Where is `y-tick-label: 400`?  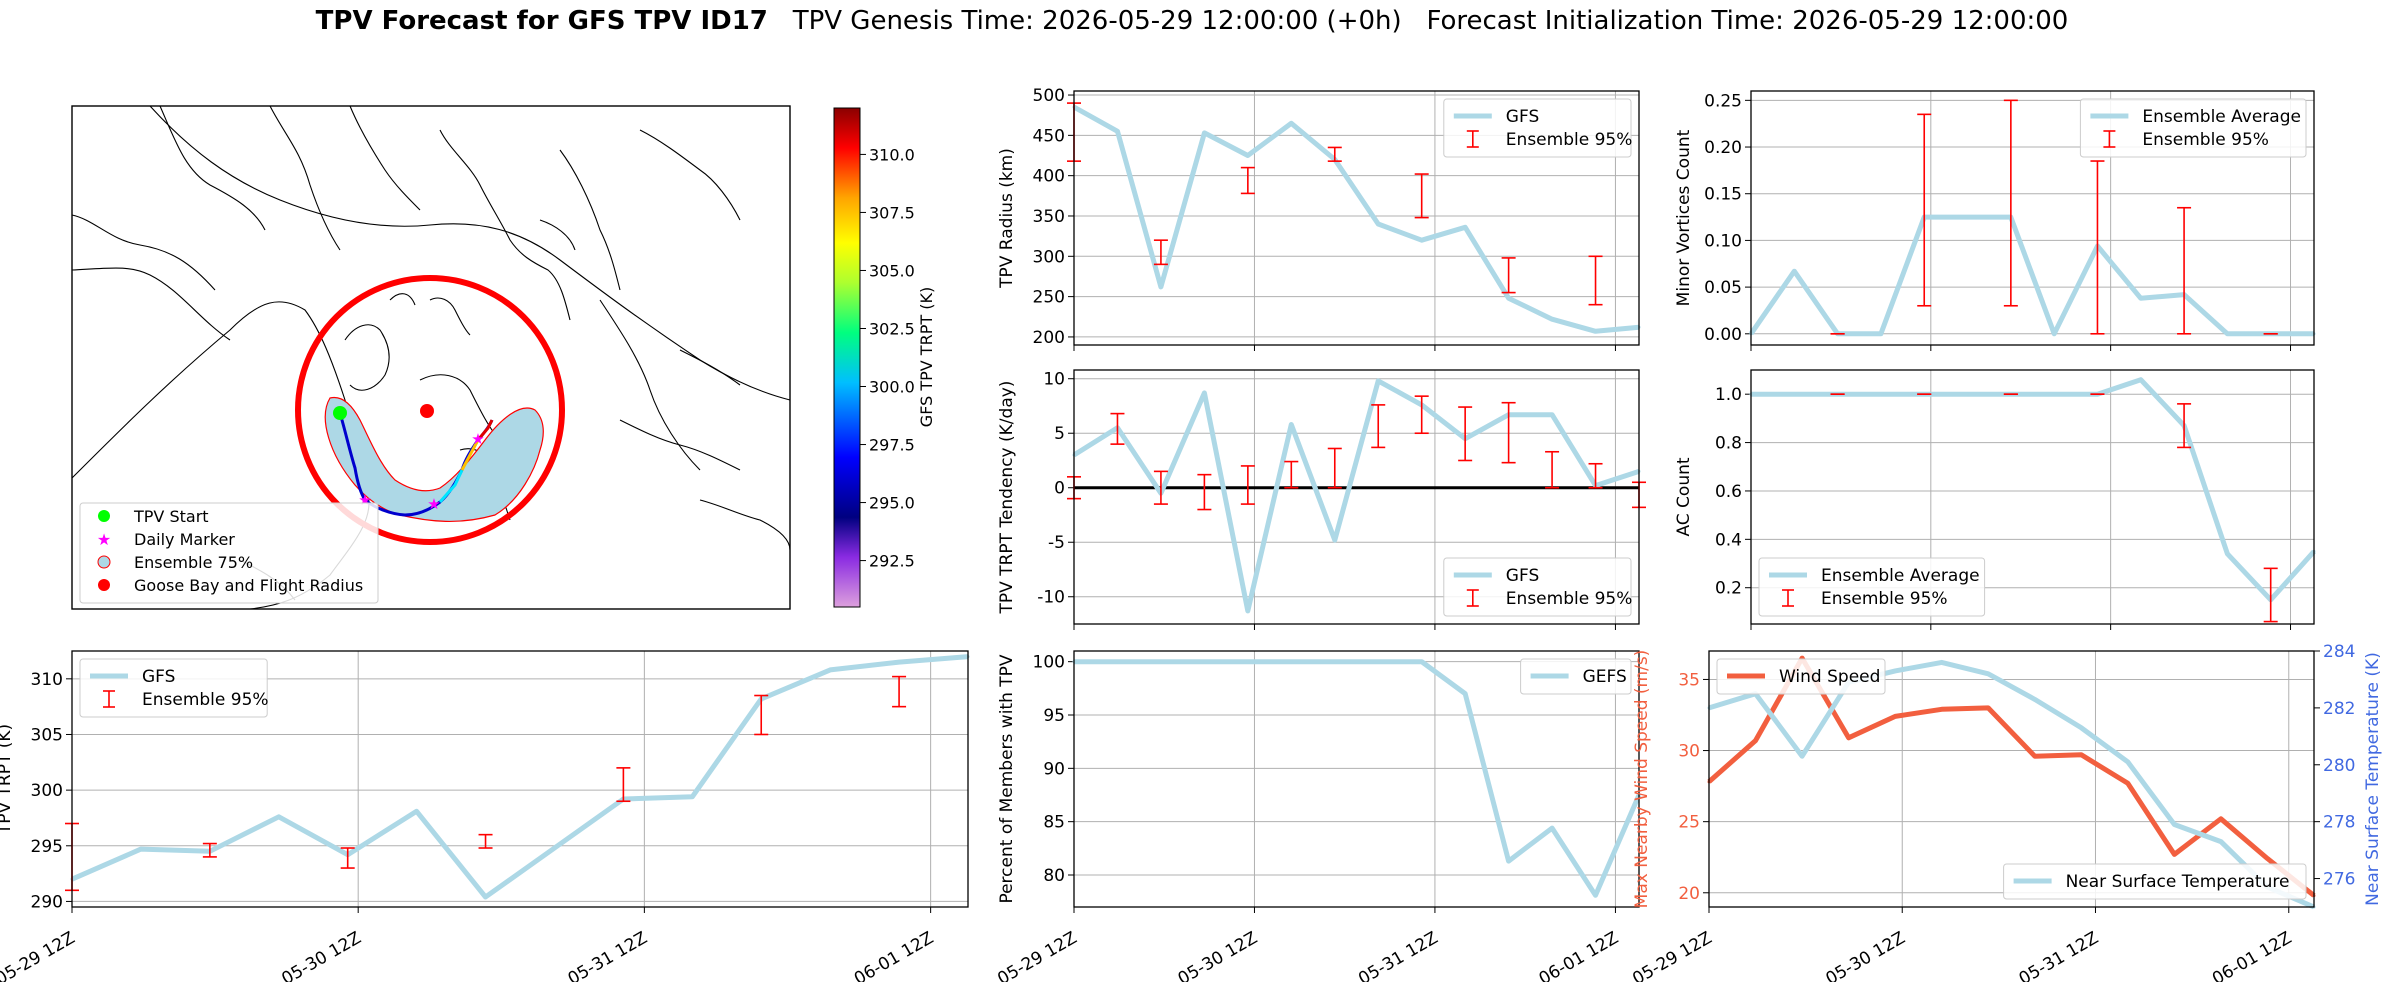
y-tick-label: 400 is located at coordinates (1049, 177).